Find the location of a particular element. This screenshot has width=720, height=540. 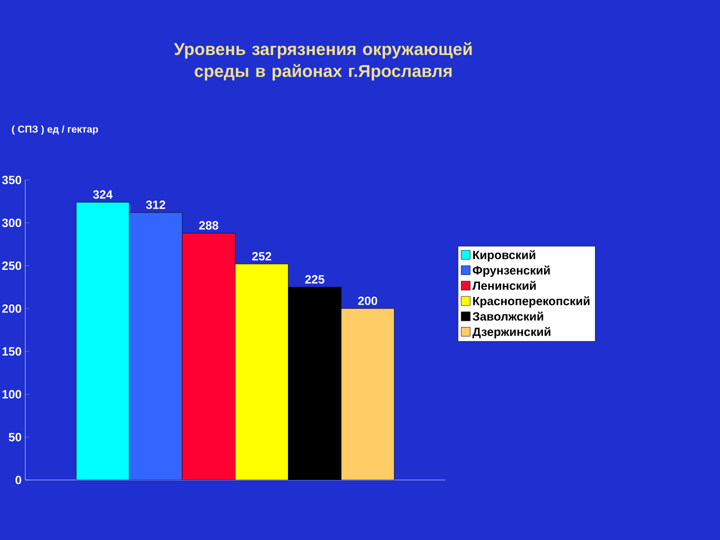

y-tick-label: 0 is located at coordinates (19, 480).